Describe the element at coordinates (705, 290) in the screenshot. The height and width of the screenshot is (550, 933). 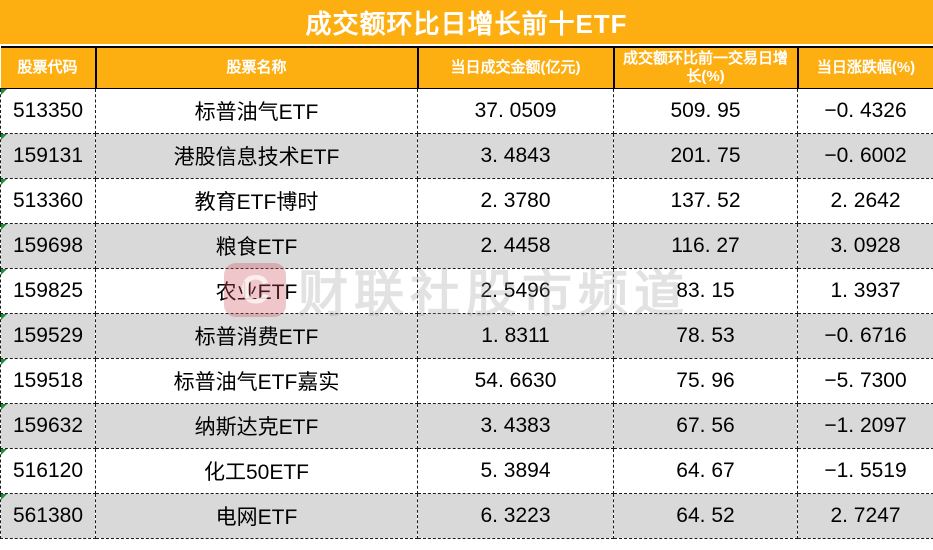
I see `cell-growth: 83. 15` at that location.